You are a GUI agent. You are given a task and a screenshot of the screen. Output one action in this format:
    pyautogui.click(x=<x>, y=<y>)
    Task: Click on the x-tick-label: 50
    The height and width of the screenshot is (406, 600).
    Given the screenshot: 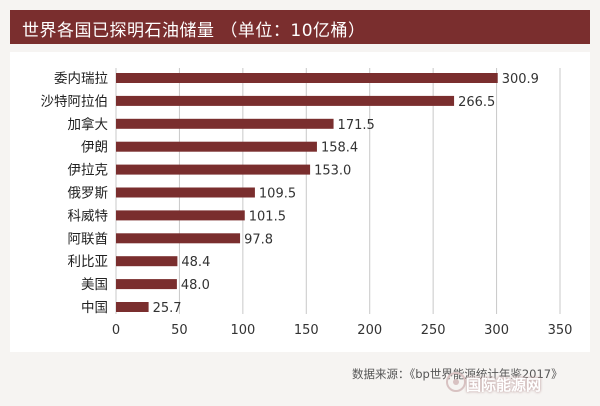 What is the action you would take?
    pyautogui.click(x=179, y=330)
    